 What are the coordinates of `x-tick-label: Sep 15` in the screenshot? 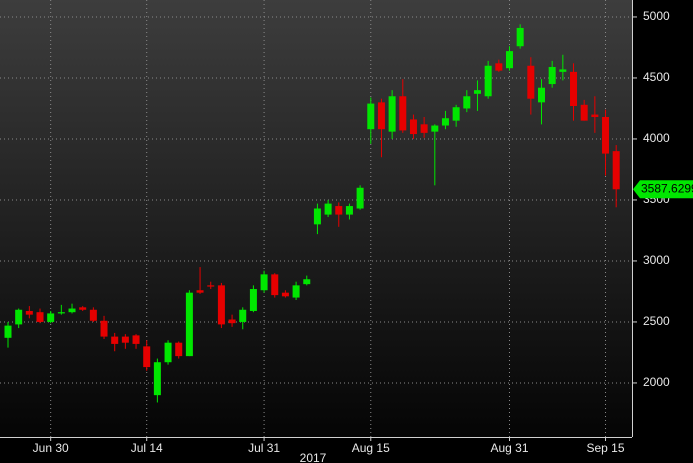 It's located at (605, 448).